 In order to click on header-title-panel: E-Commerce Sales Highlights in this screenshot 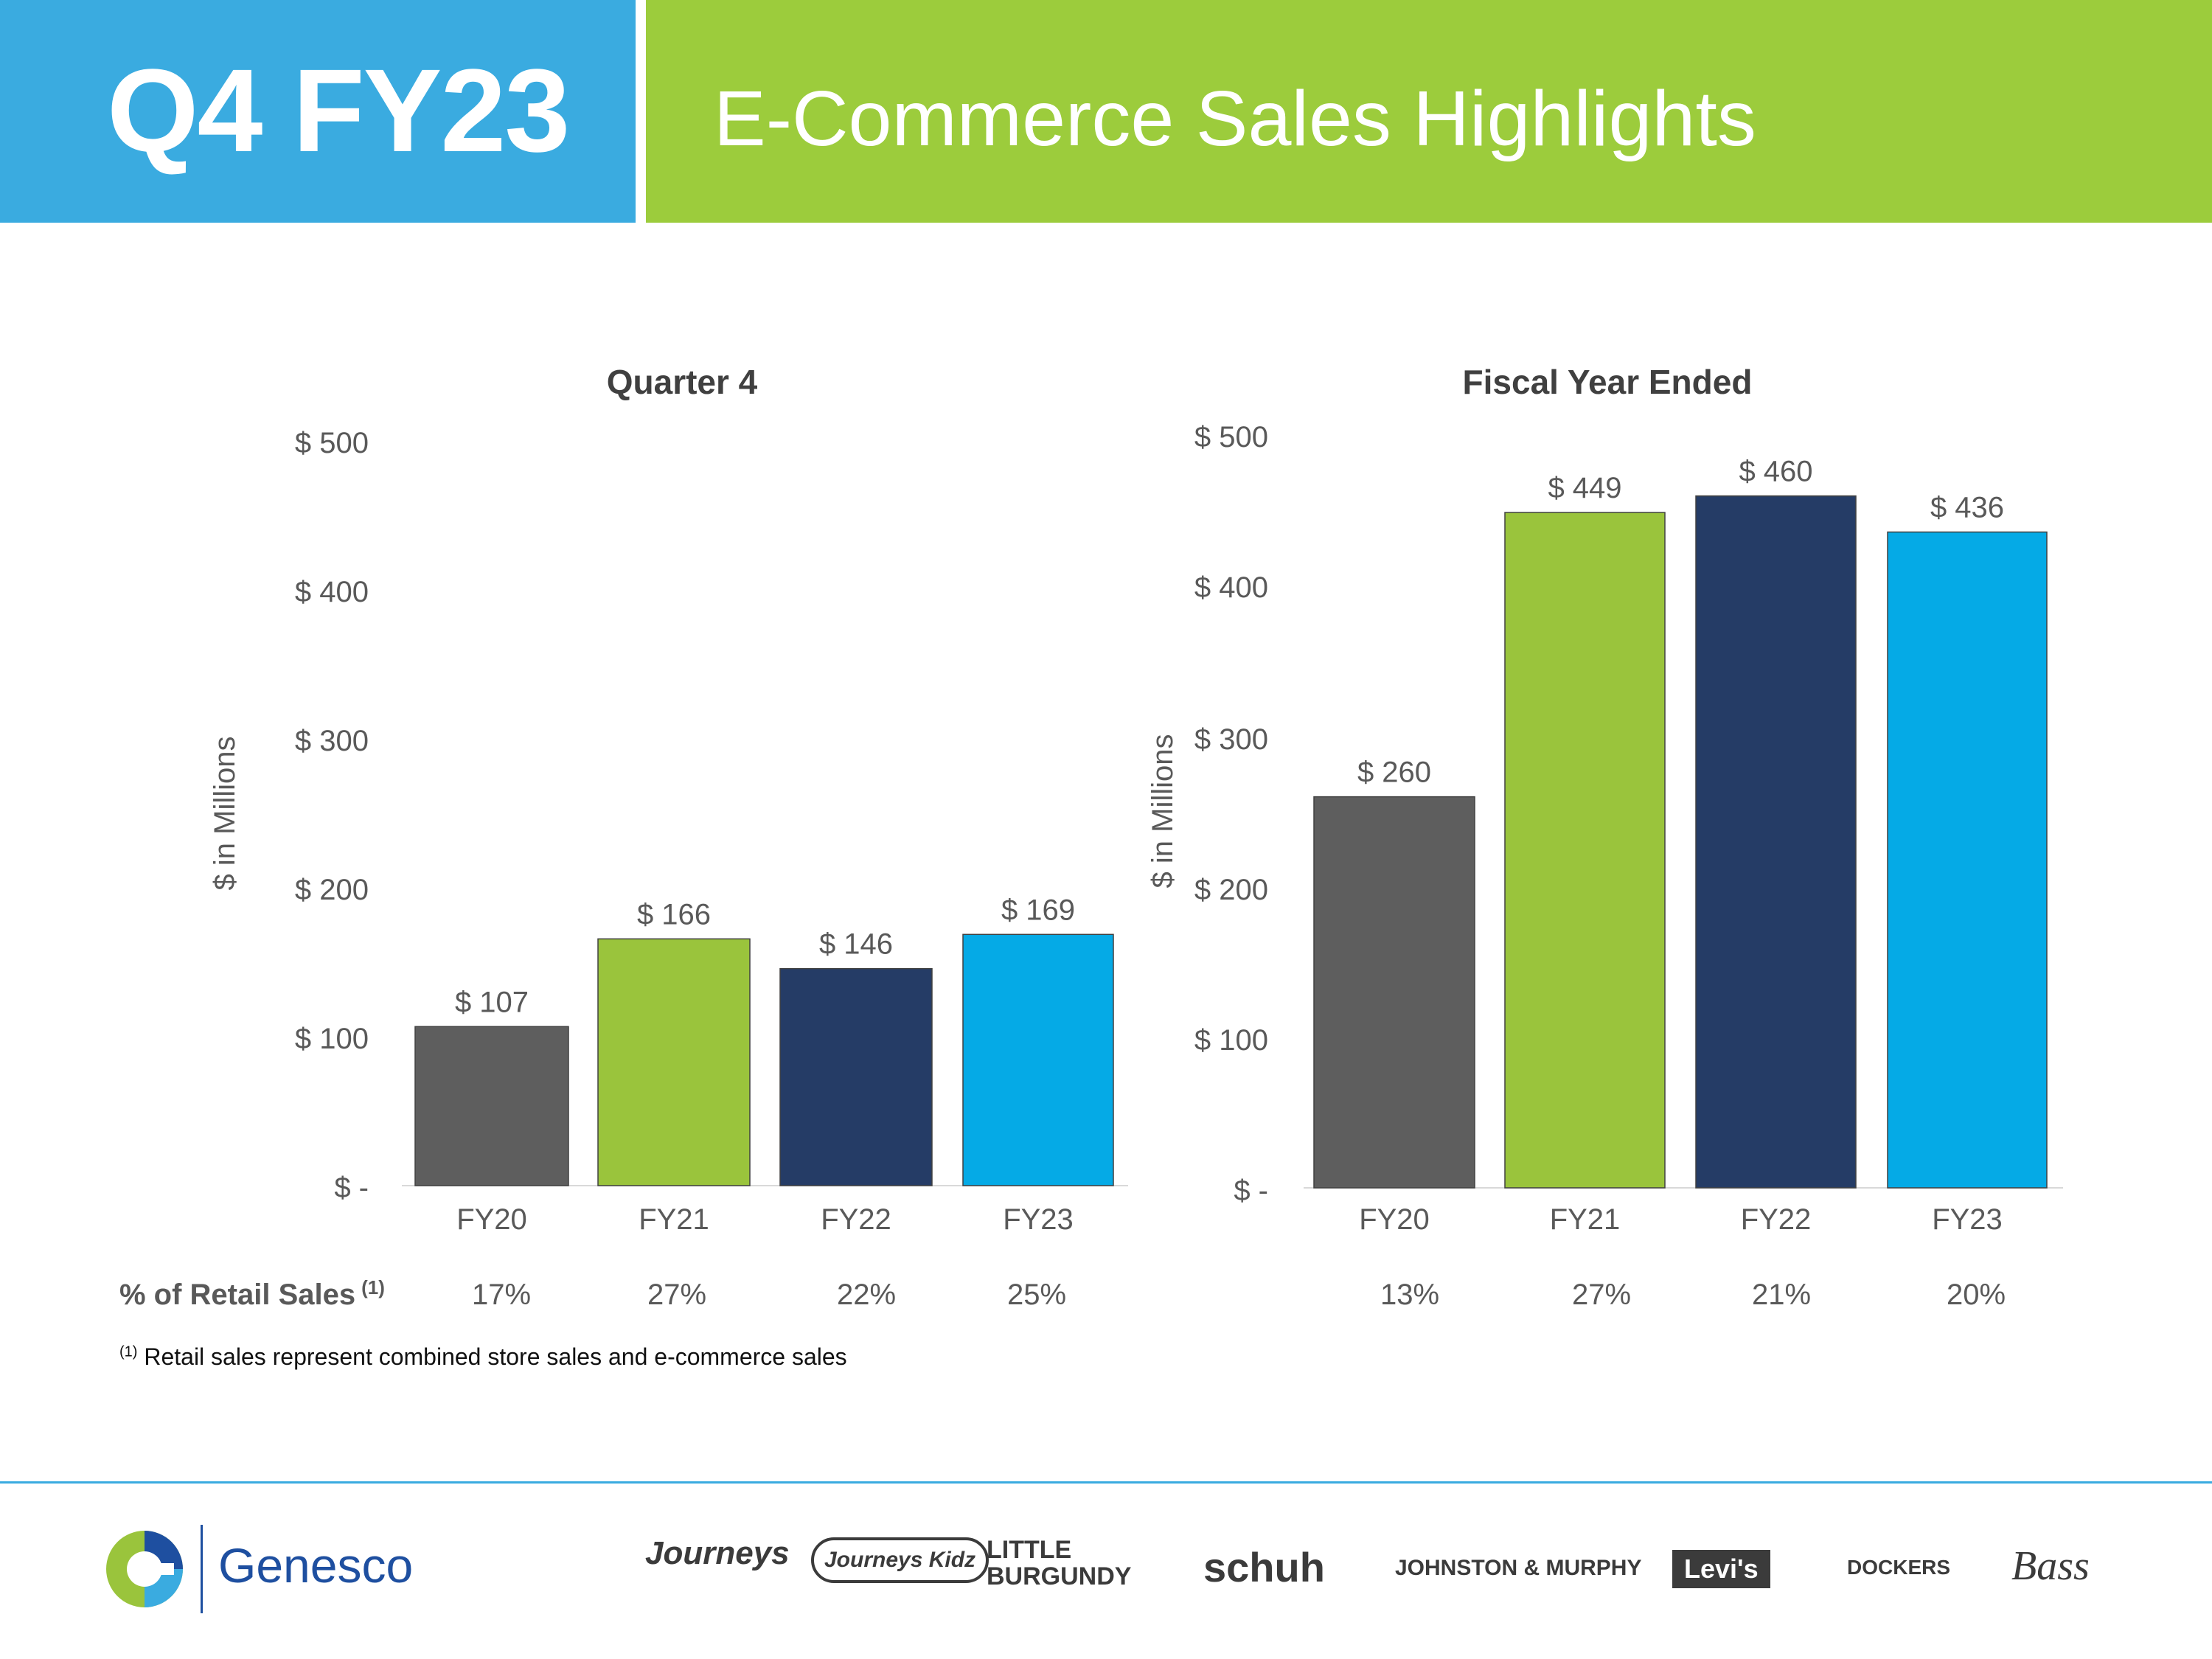, I will do `click(1429, 111)`.